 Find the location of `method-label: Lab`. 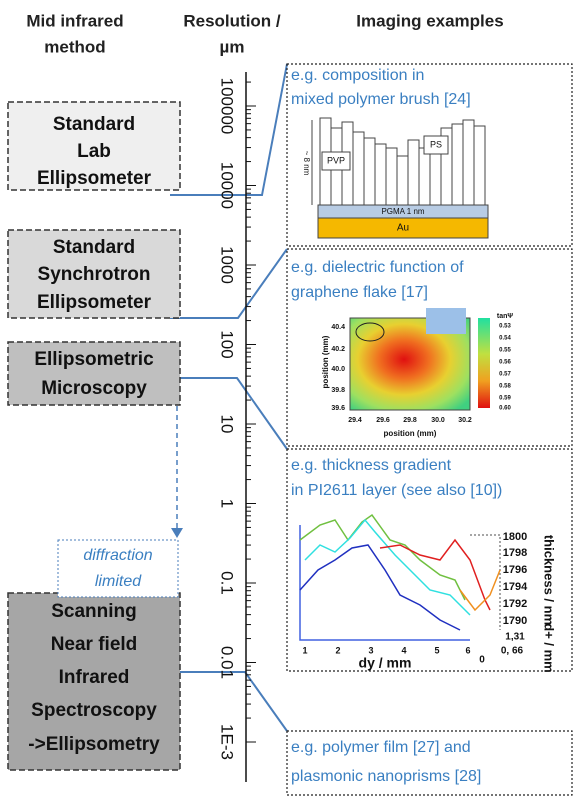

method-label: Lab is located at coordinates (94, 151).